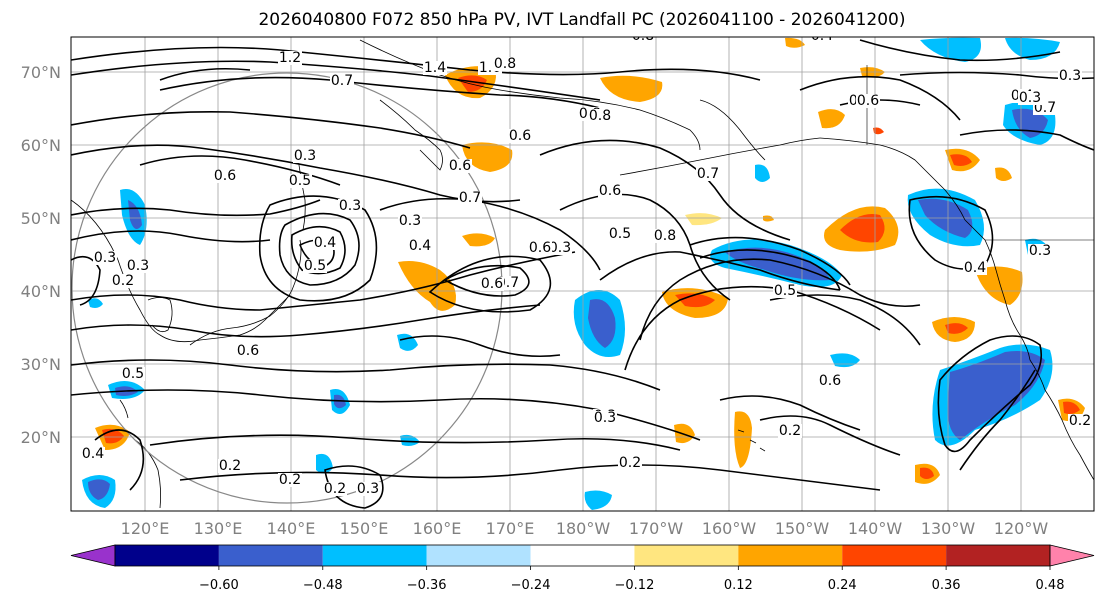  Describe the element at coordinates (148, 474) in the screenshot. I see `coastline-philippines` at that location.